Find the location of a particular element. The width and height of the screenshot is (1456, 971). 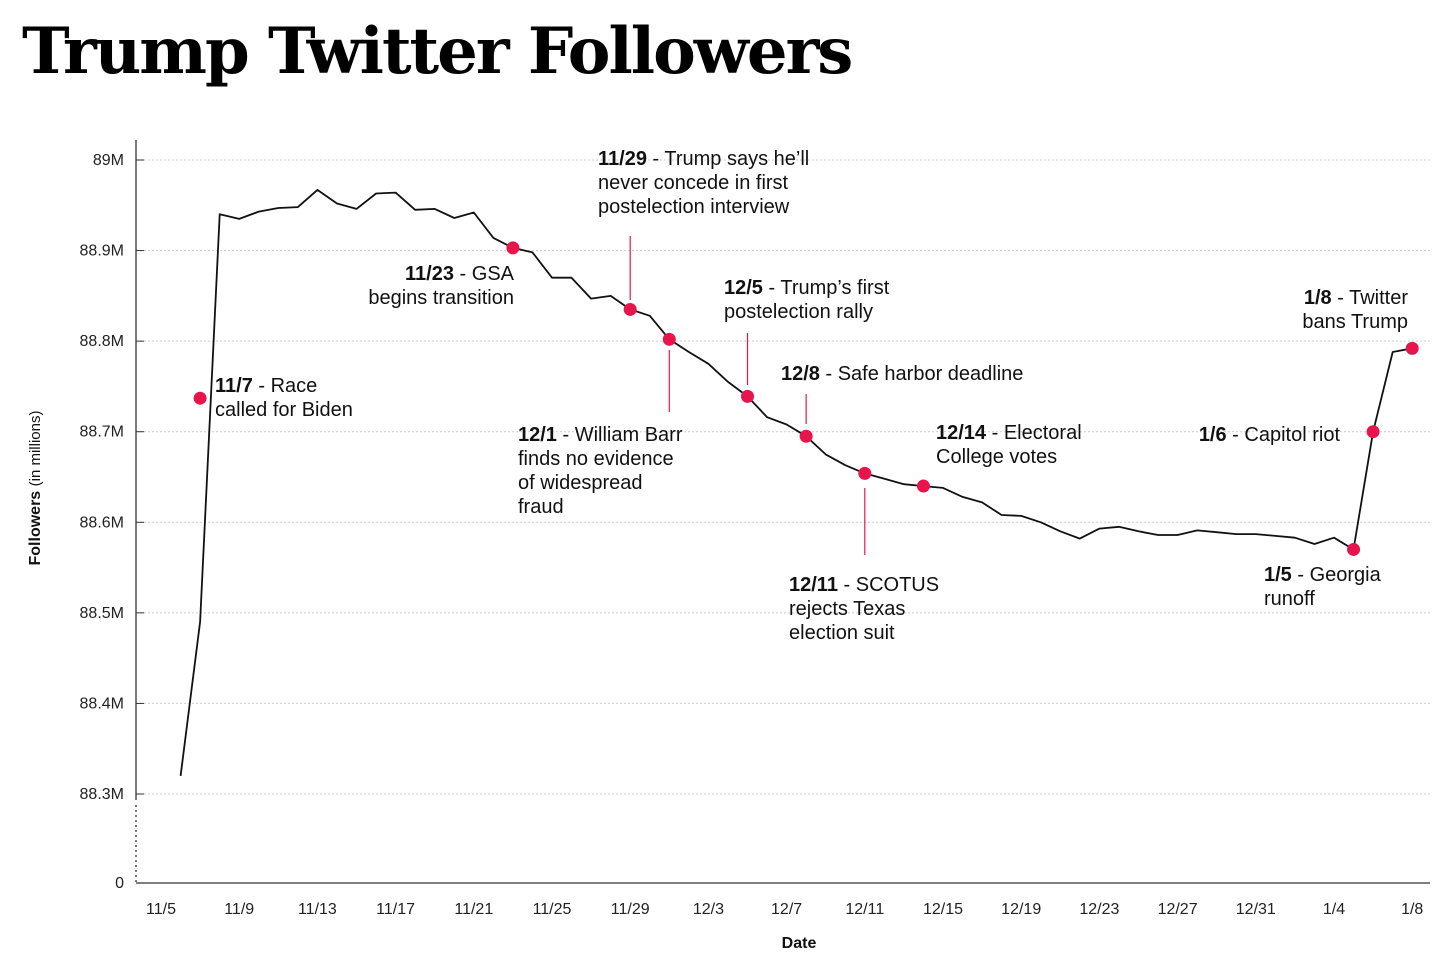

x-tick-label: 11/29 is located at coordinates (630, 909).